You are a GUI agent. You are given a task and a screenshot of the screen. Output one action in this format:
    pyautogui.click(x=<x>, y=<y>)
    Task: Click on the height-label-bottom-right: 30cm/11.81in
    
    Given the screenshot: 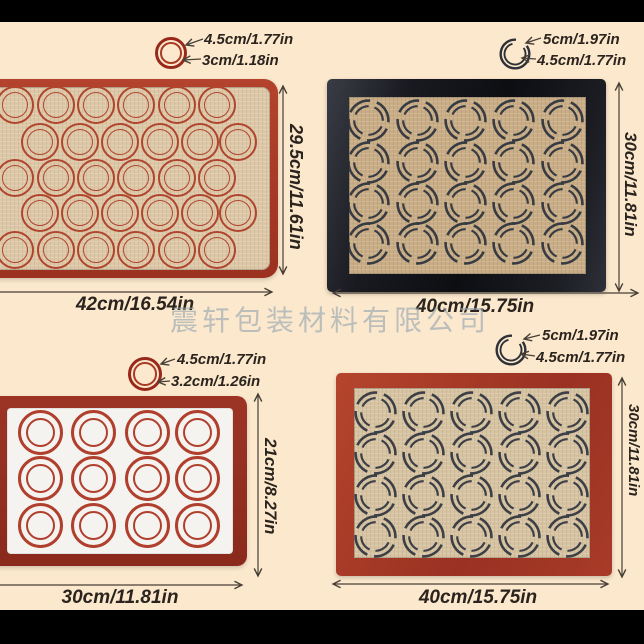 What is the action you would take?
    pyautogui.click(x=633, y=450)
    